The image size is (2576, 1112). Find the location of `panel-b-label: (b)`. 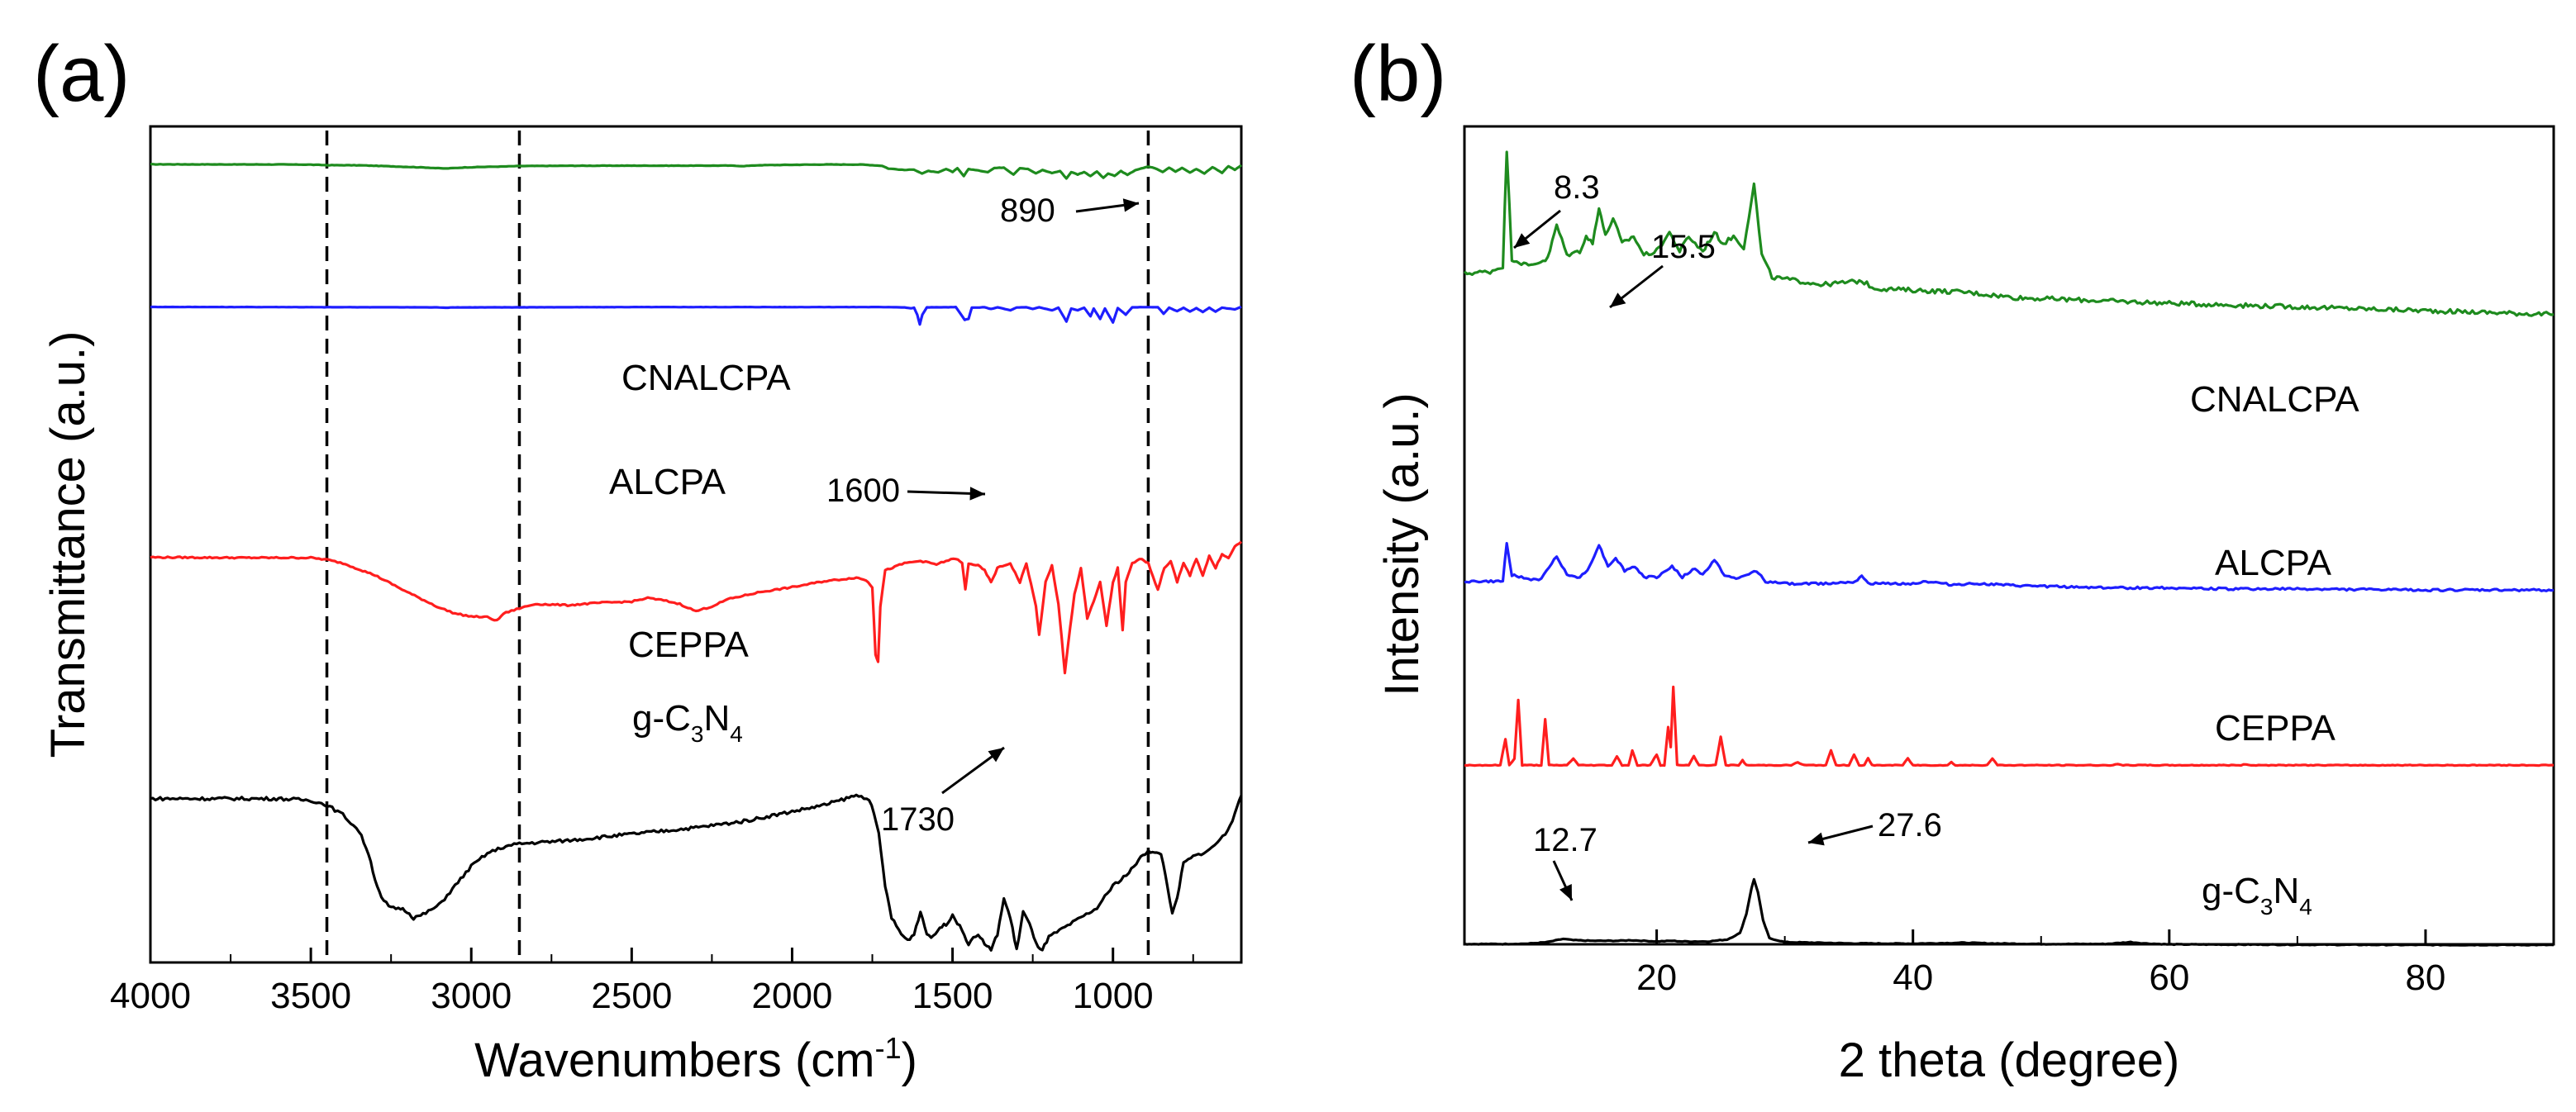

panel-b-label: (b) is located at coordinates (1398, 74).